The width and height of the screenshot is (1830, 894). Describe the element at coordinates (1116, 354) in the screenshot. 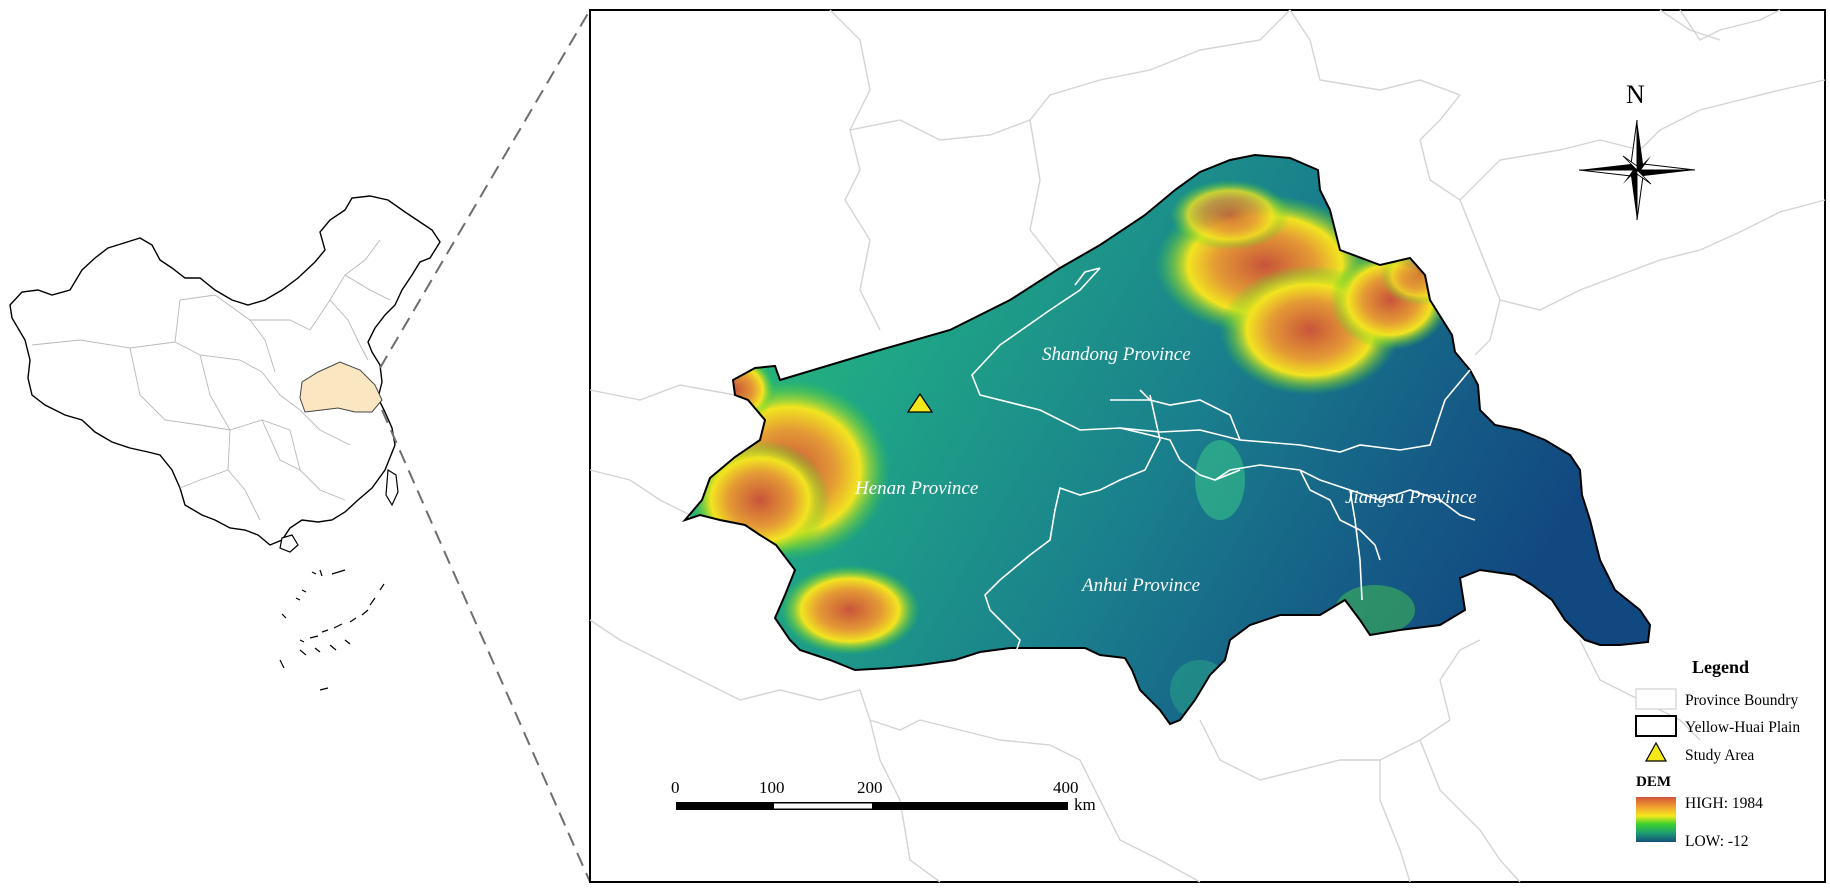

I see `label-shandong: Shandong Province` at that location.